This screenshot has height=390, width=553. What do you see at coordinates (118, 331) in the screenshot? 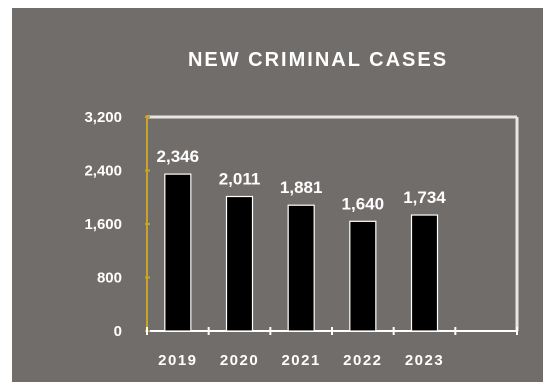
I see `y-tick-label: 0` at bounding box center [118, 331].